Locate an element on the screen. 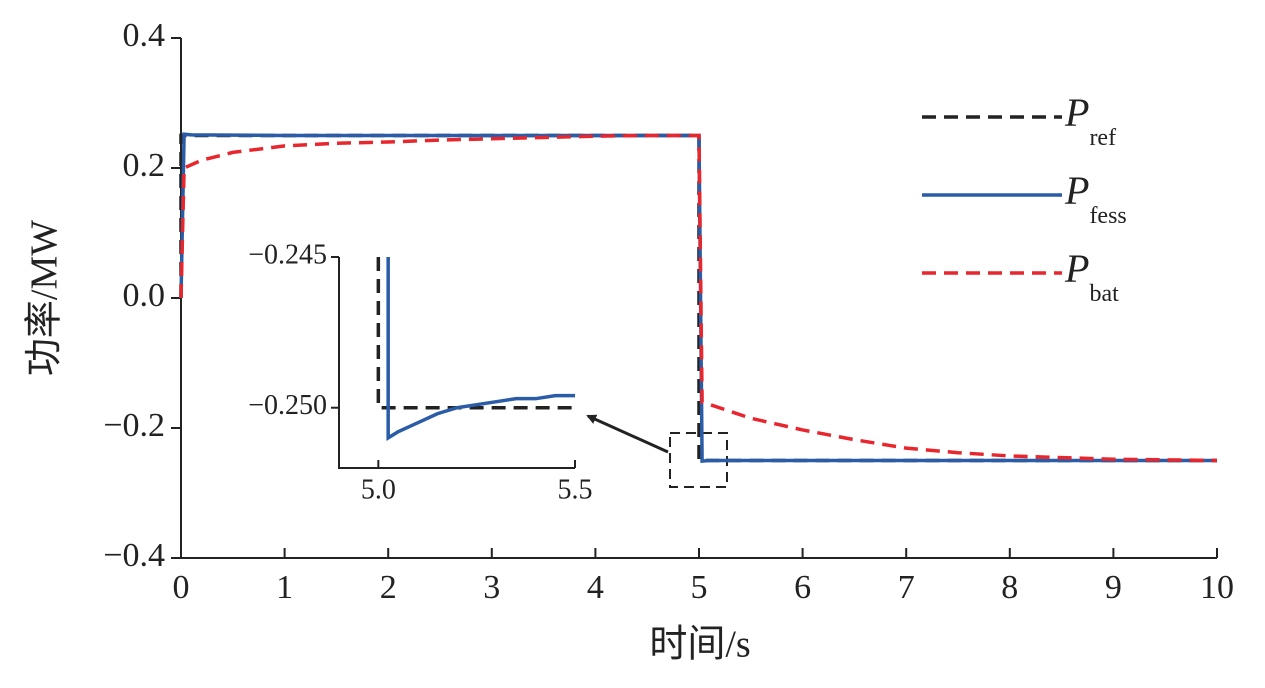 The height and width of the screenshot is (688, 1265). legend-label: Pbat is located at coordinates (1091, 276).